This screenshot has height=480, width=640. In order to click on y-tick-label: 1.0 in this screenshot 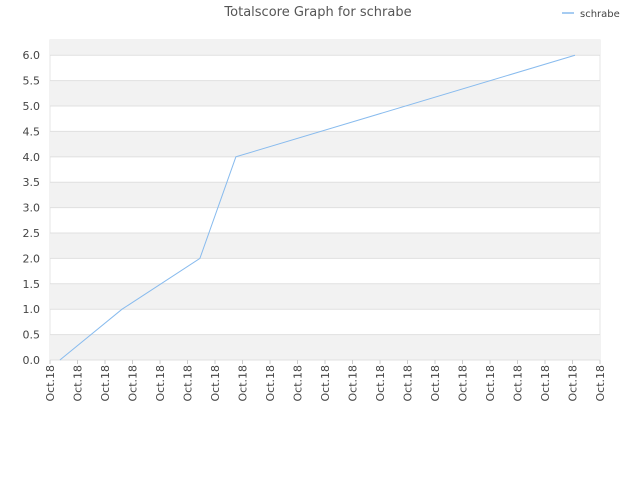, I will do `click(32, 309)`.